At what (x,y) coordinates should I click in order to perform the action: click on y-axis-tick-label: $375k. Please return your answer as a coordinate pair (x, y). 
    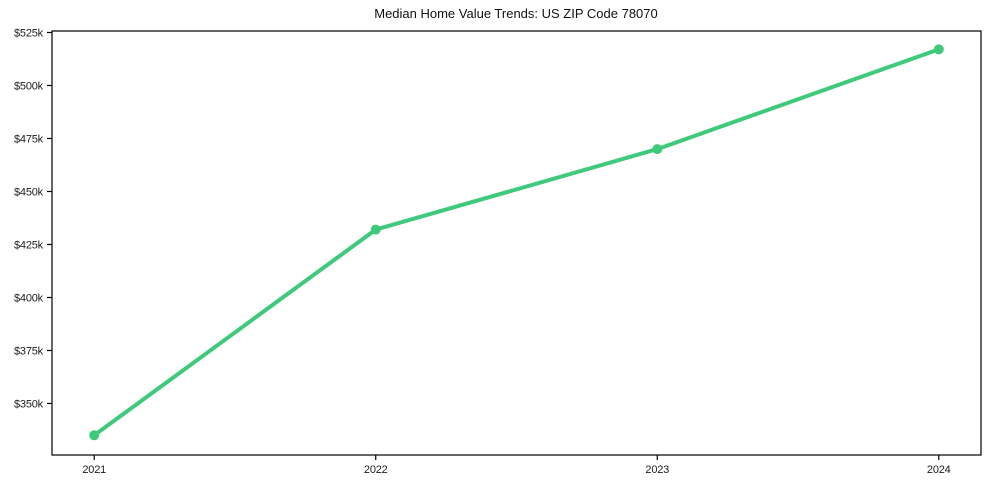
    Looking at the image, I should click on (29, 351).